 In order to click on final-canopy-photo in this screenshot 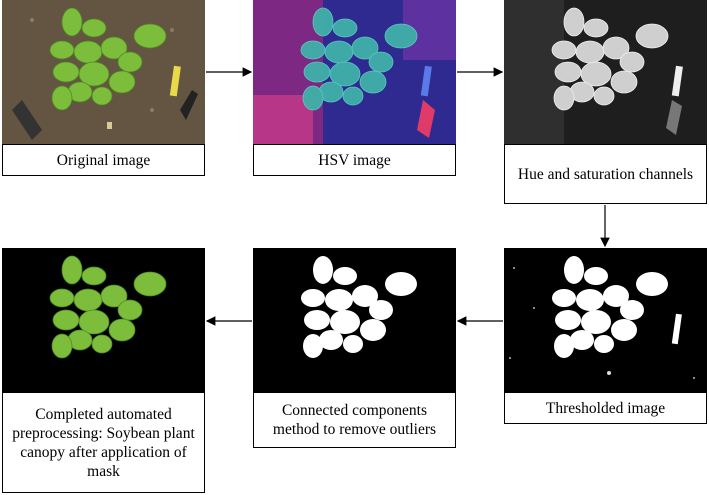, I will do `click(103, 320)`.